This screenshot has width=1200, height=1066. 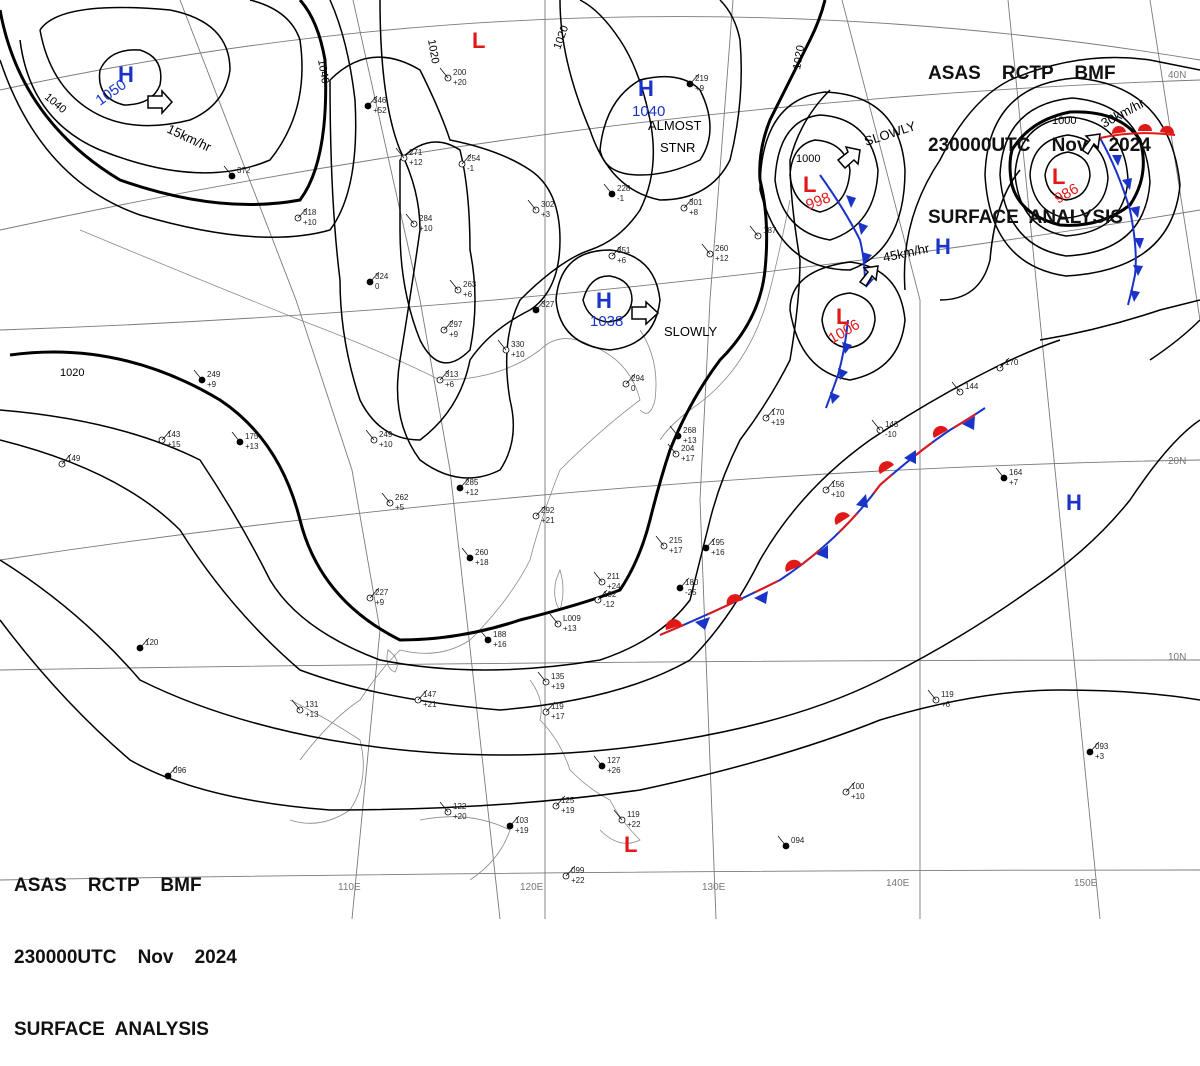 What do you see at coordinates (621, 198) in the screenshot?
I see `station-tendency: -1` at bounding box center [621, 198].